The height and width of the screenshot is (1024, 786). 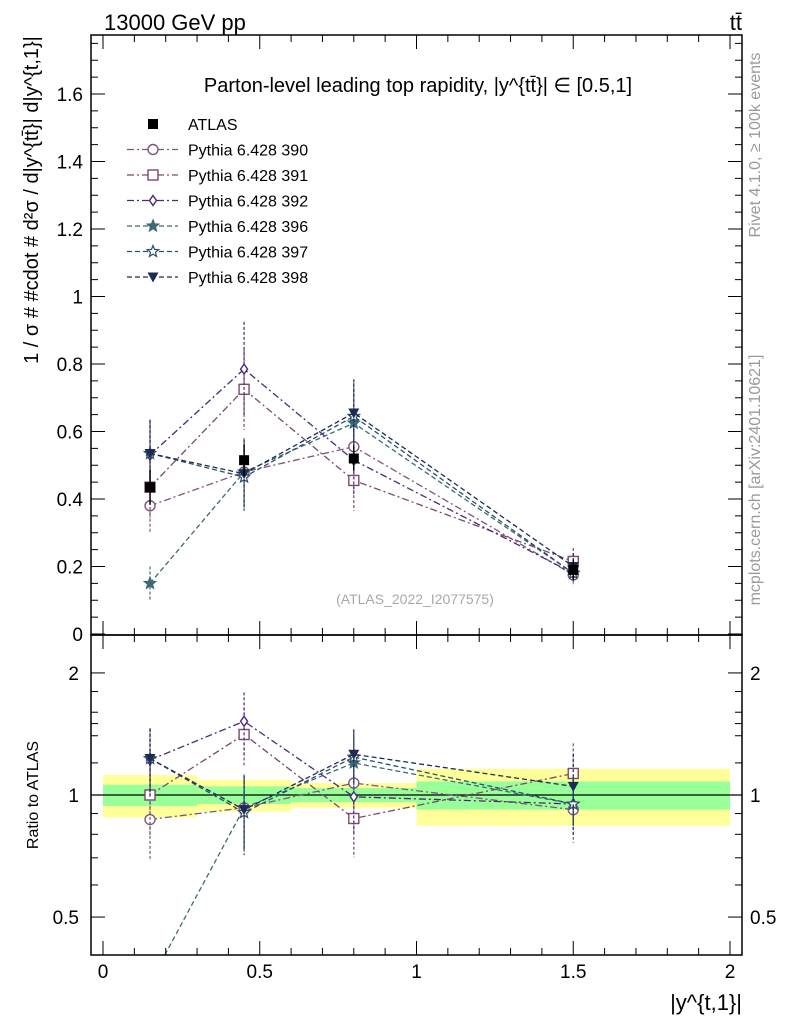 I want to click on x-tick-label: 2, so click(x=730, y=972).